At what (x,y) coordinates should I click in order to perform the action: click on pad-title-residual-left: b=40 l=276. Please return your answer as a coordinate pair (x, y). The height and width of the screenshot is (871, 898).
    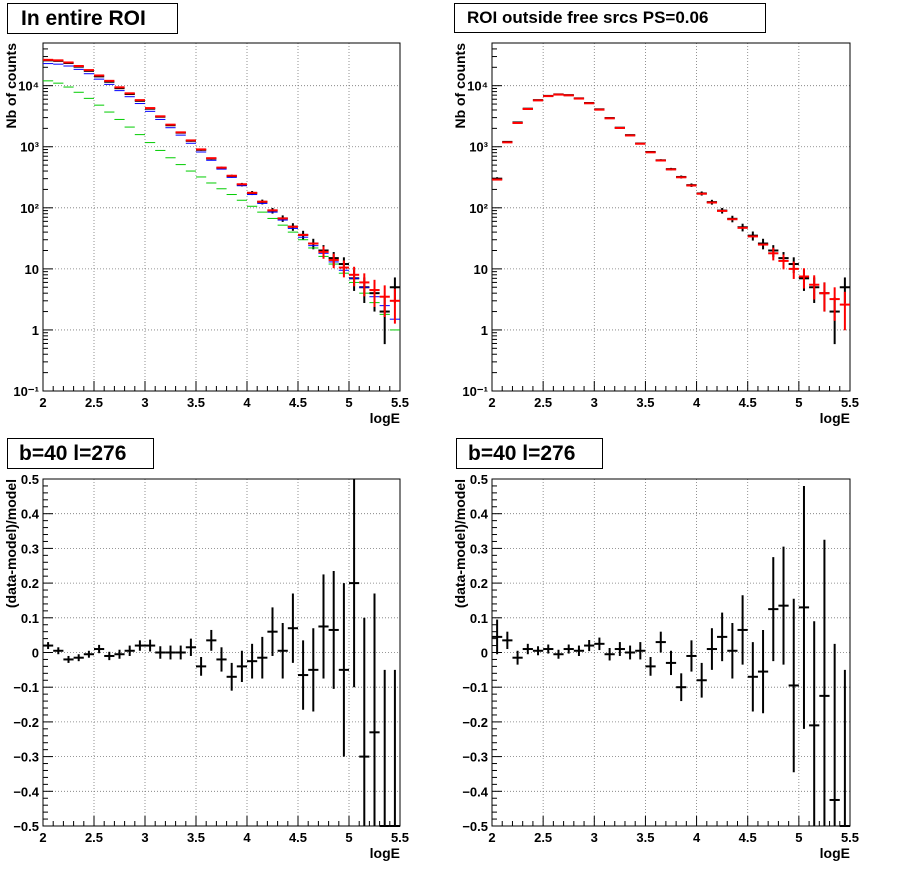
    Looking at the image, I should click on (80, 453).